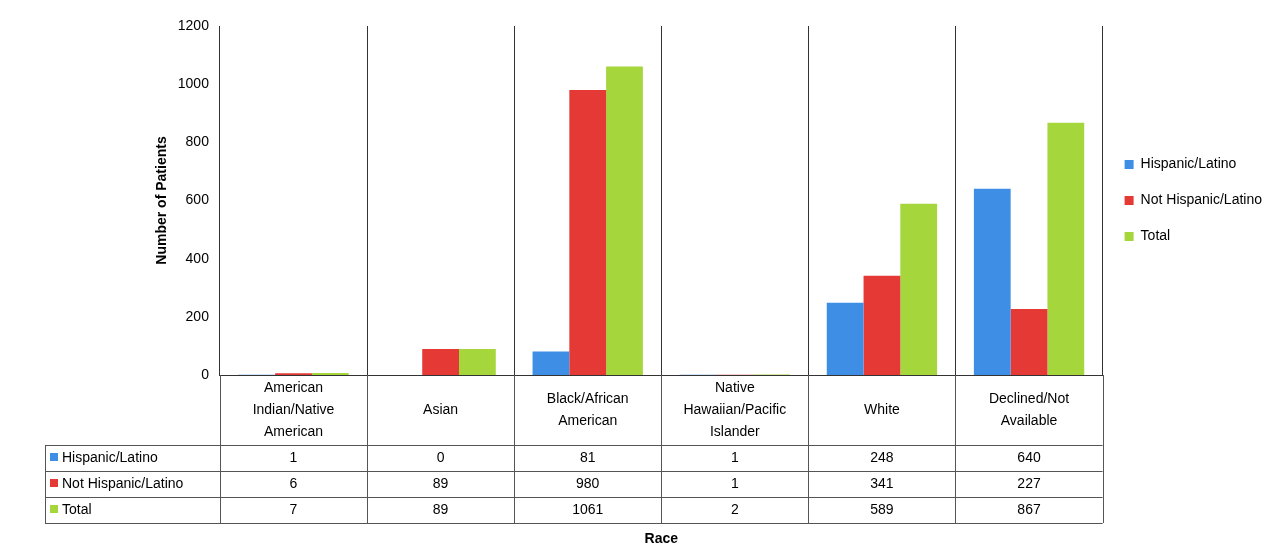 This screenshot has height=553, width=1282. What do you see at coordinates (1029, 482) in the screenshot?
I see `data-label: 227` at bounding box center [1029, 482].